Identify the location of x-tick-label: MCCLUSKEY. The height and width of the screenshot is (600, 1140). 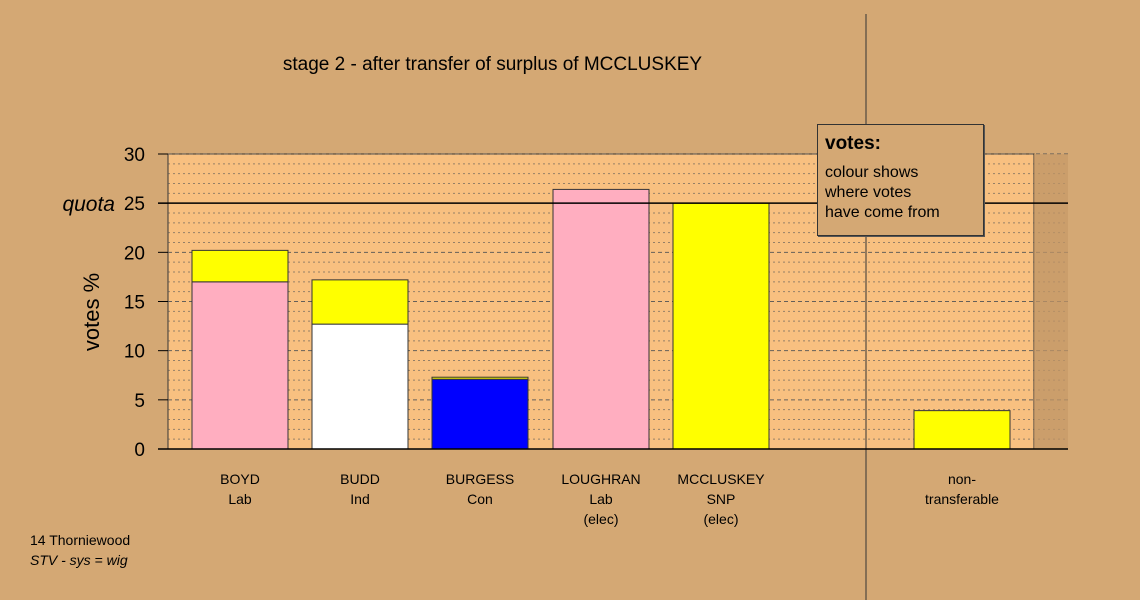
(721, 479).